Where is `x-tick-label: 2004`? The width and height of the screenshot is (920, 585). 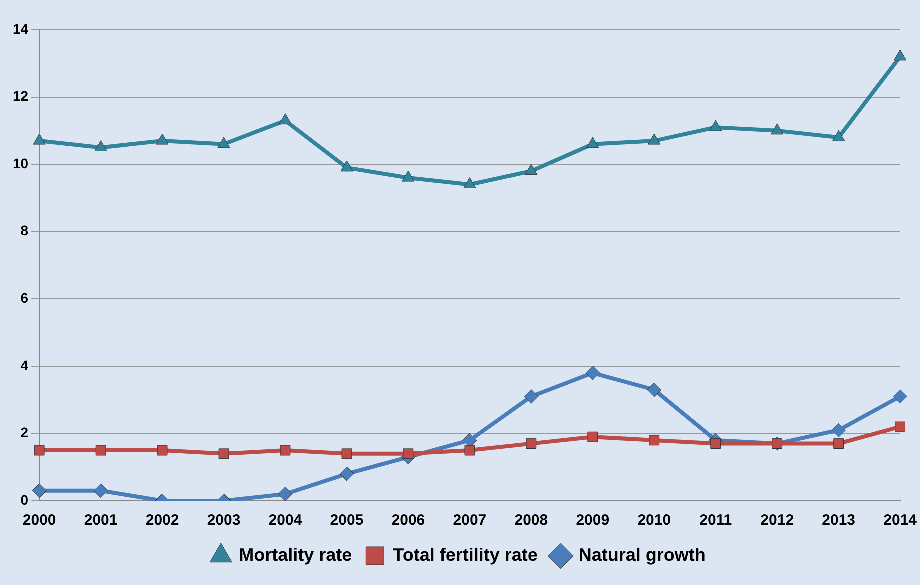
x-tick-label: 2004 is located at coordinates (285, 521).